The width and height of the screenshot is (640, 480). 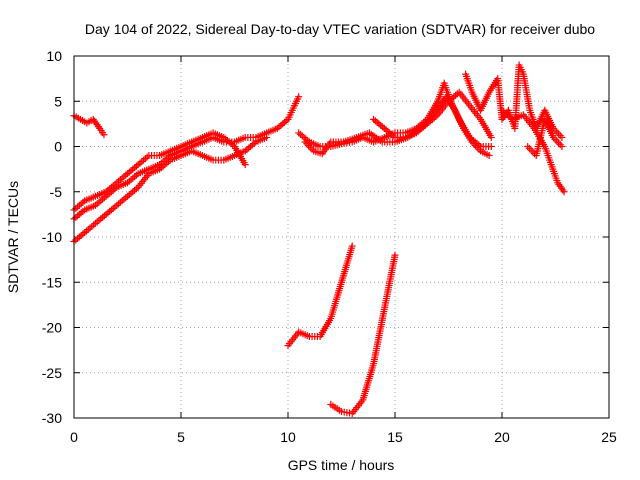 I want to click on x-tick-label: 10, so click(x=288, y=437).